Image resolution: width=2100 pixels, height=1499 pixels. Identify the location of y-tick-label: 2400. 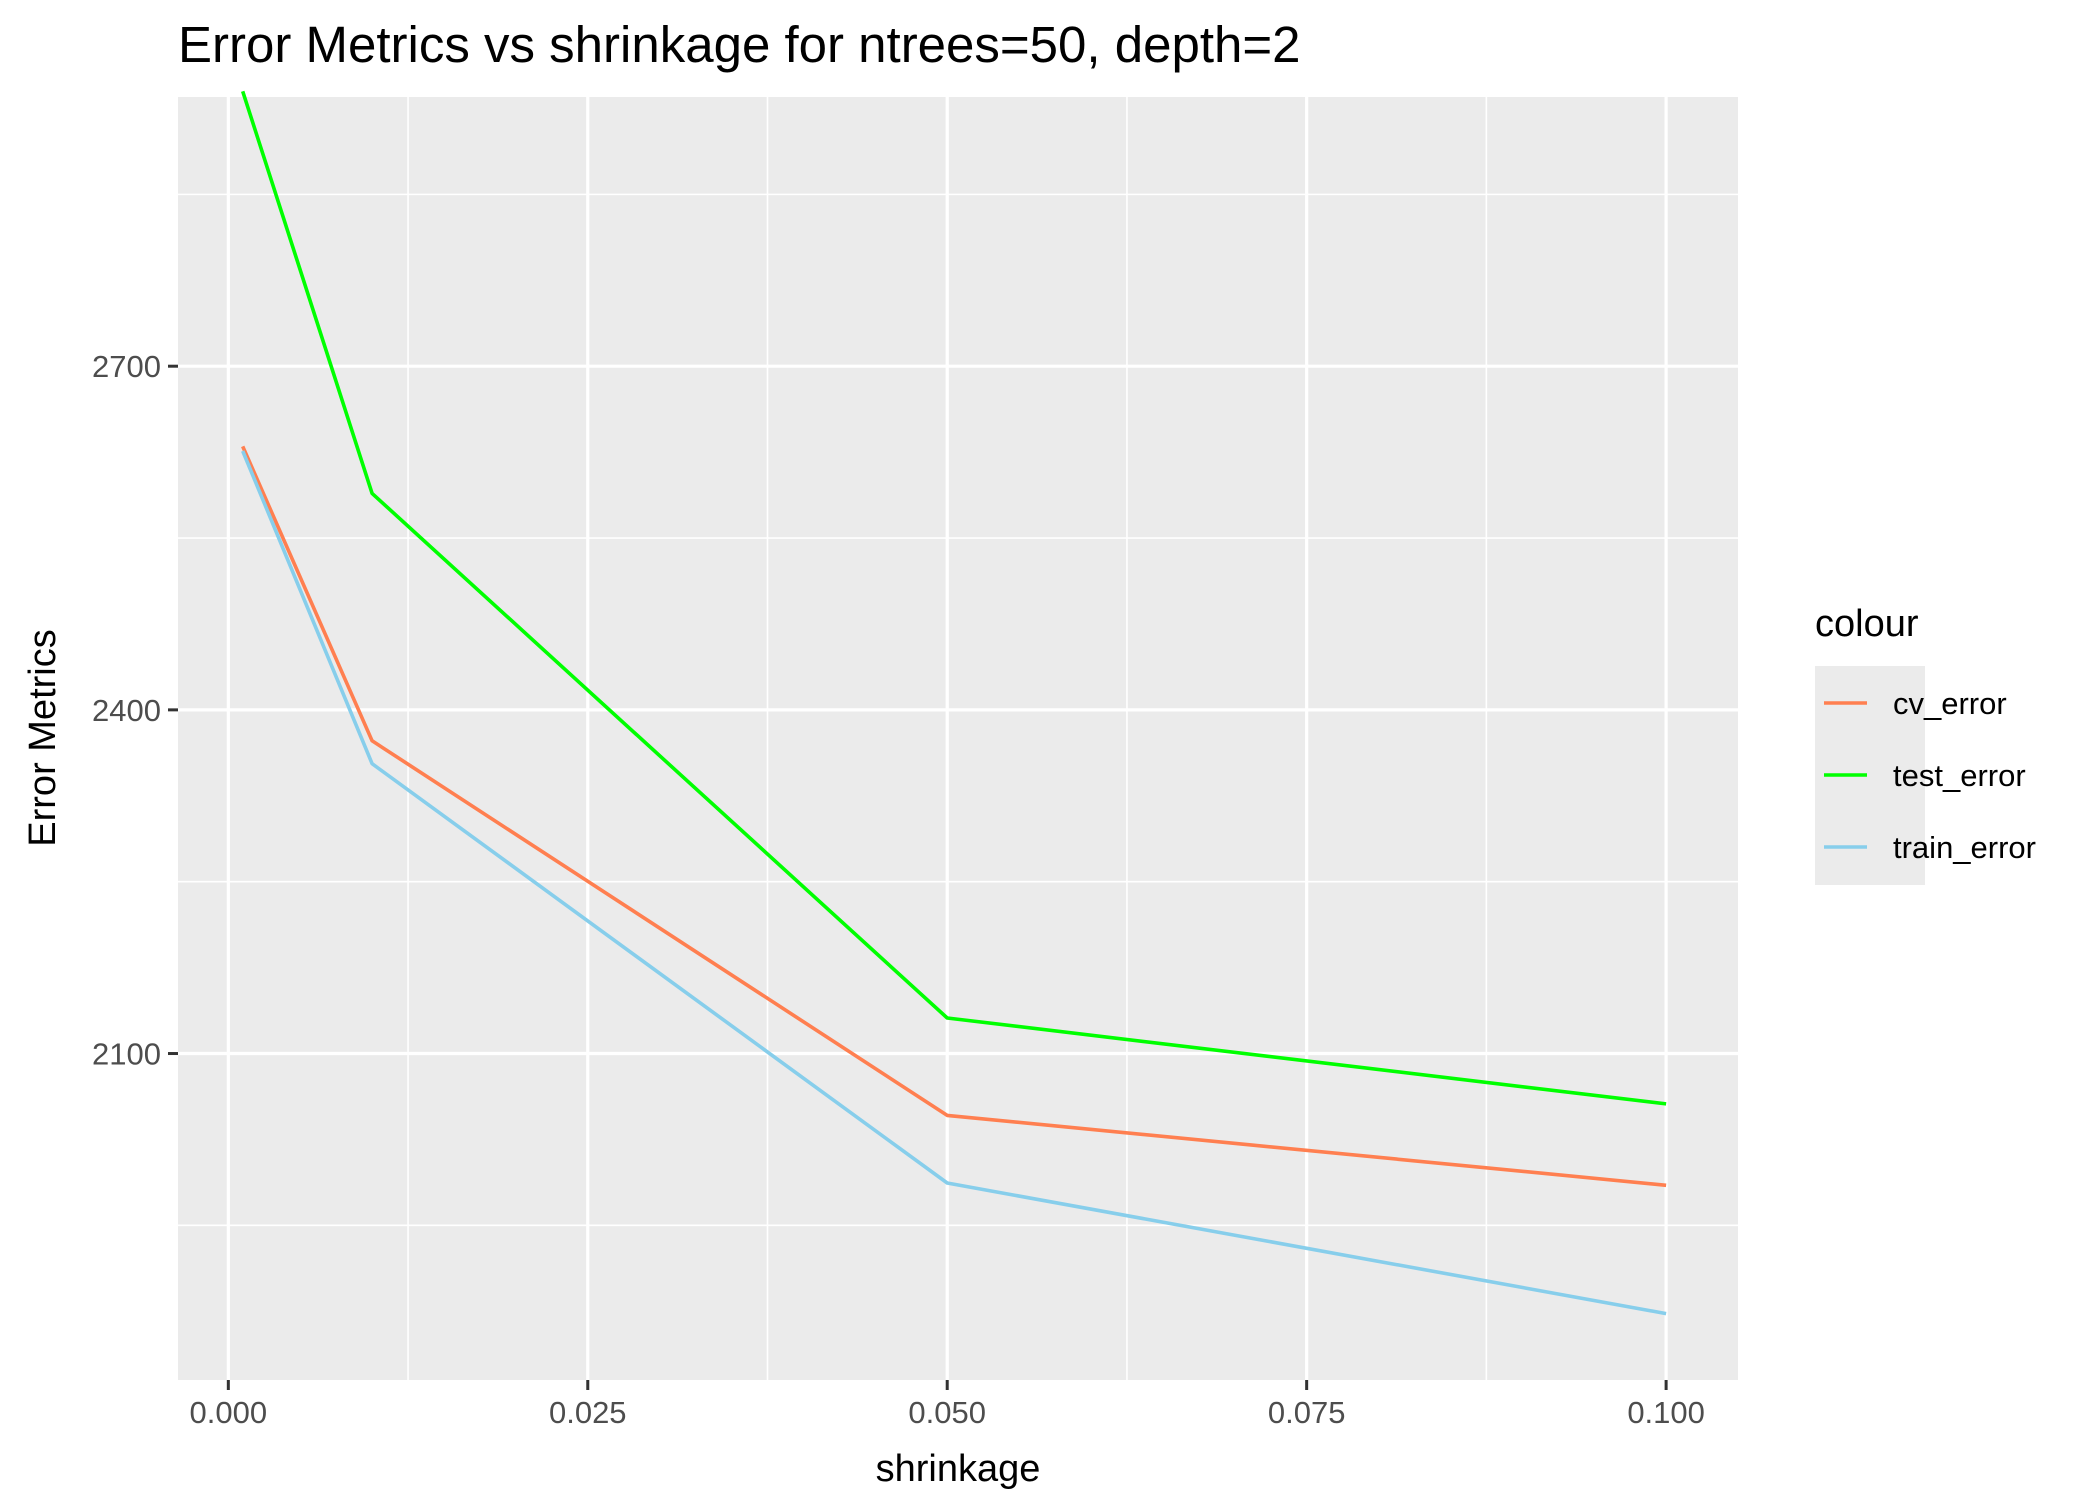
(126, 710).